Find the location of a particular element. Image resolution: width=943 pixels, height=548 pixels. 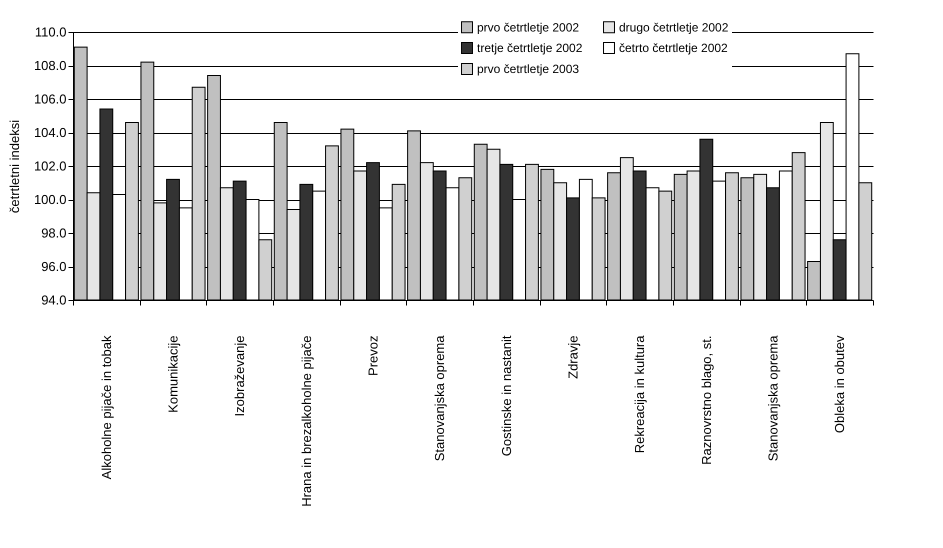

y-tick-label: 106.0 is located at coordinates (50, 99).